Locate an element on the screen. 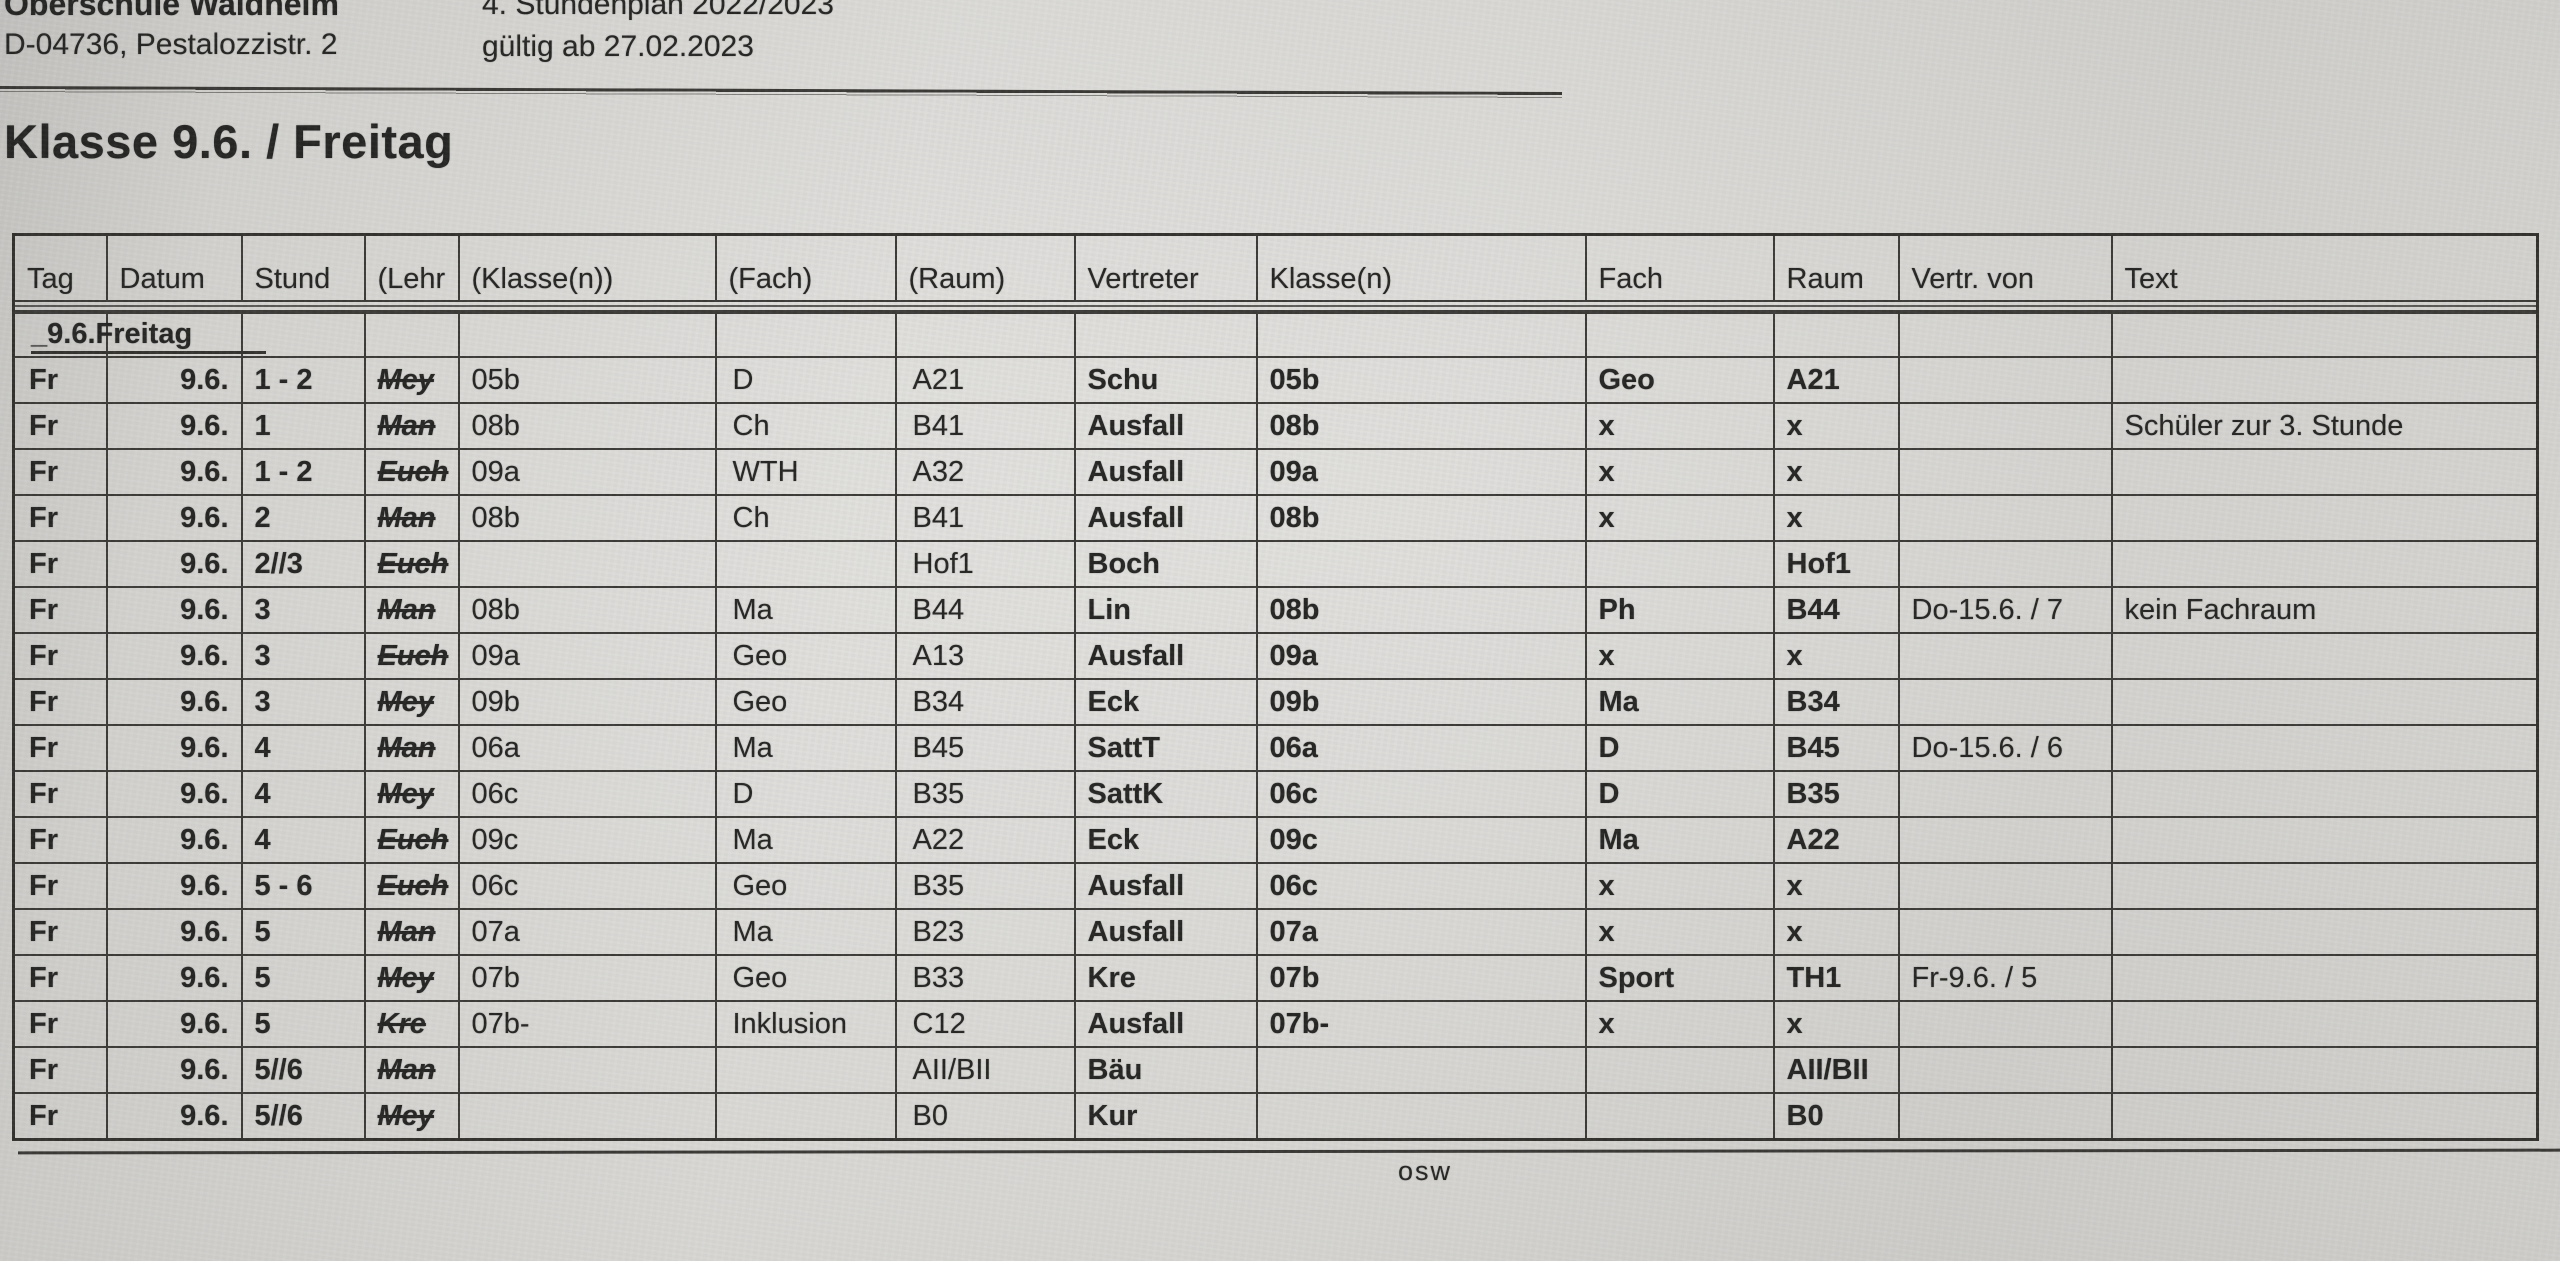 This screenshot has width=2560, height=1261. column-header-raum-alt: (Raum) is located at coordinates (985, 266).